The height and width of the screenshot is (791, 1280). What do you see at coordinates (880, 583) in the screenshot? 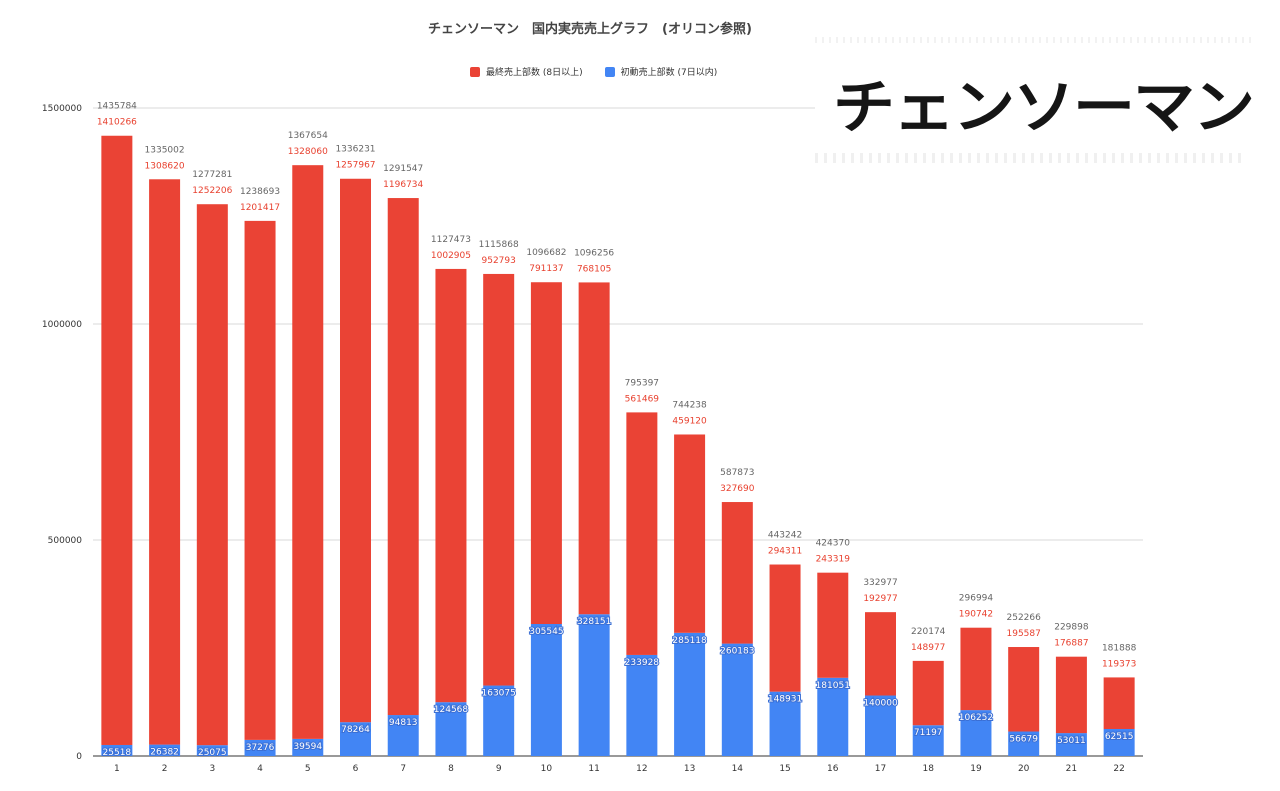
I see `total-label: 332977` at bounding box center [880, 583].